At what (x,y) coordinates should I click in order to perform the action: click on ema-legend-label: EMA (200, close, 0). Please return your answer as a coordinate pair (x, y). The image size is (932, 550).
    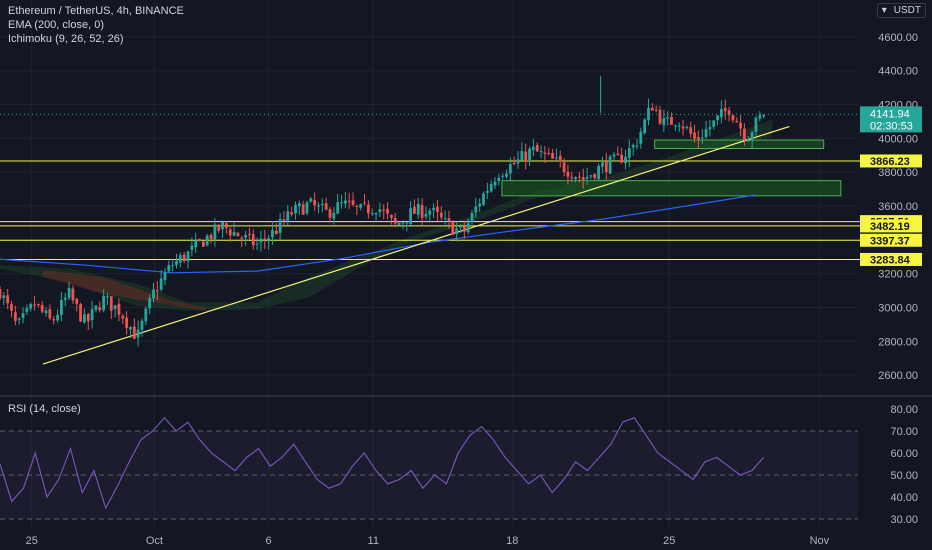
    Looking at the image, I should click on (56, 25).